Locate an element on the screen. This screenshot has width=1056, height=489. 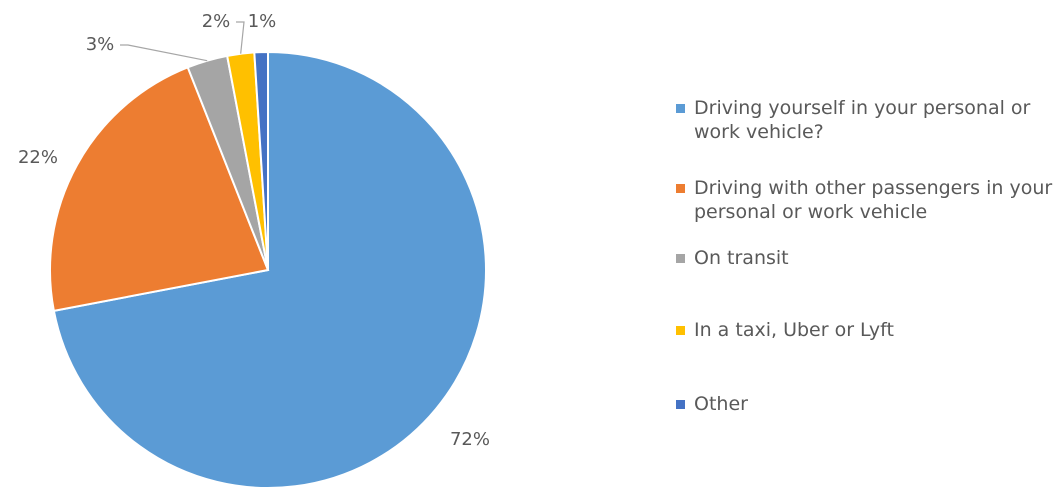
legend-item: On transit is located at coordinates (866, 258).